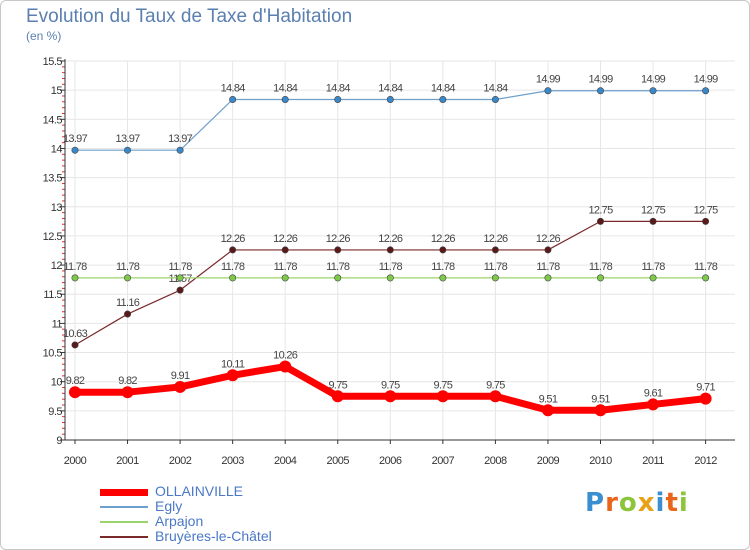  What do you see at coordinates (705, 388) in the screenshot?
I see `data-label: 9.71` at bounding box center [705, 388].